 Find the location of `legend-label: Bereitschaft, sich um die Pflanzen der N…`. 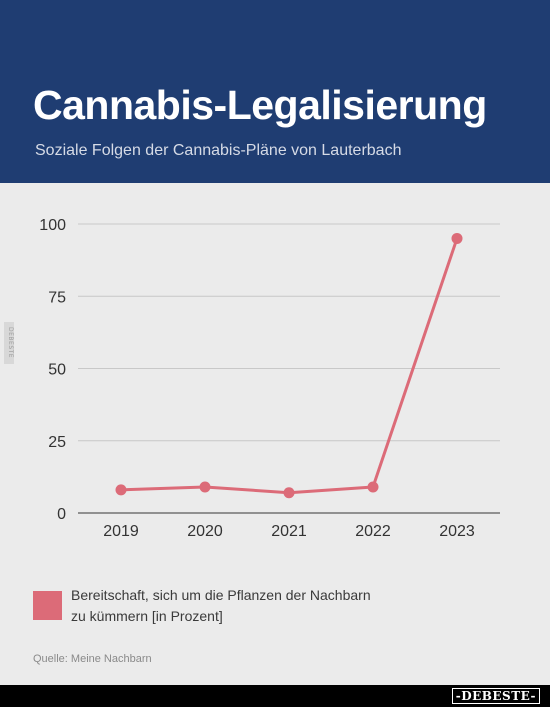

legend-label: Bereitschaft, sich um die Pflanzen der N… is located at coordinates (221, 605).